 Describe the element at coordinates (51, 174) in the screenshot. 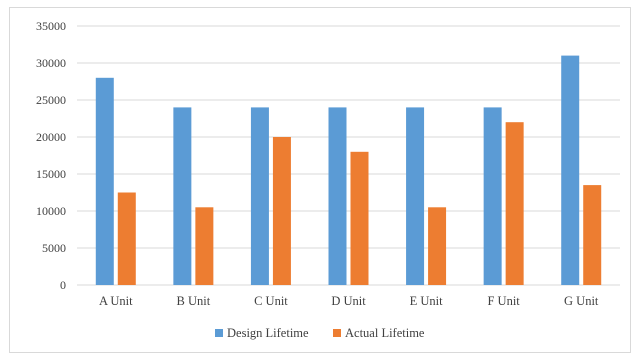

I see `y-tick-label: 15000` at that location.